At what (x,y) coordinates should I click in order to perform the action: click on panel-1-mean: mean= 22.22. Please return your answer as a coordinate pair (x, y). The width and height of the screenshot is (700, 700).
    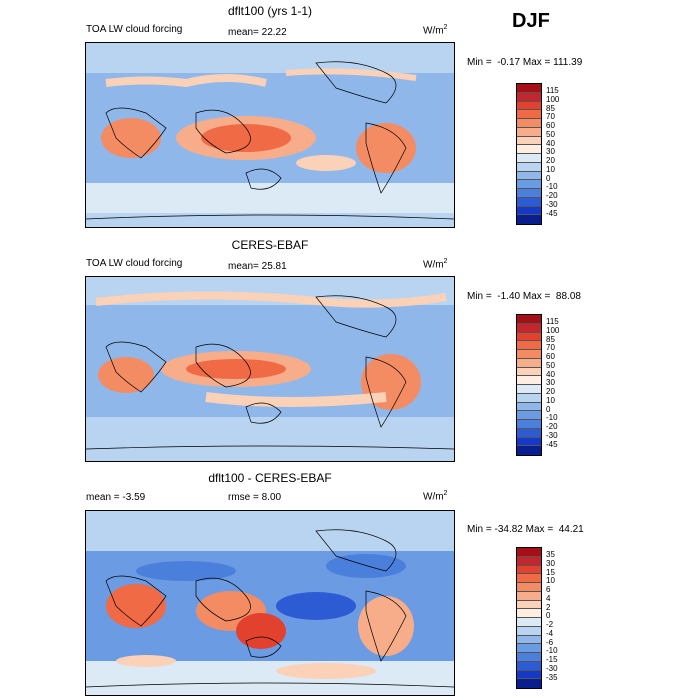
    Looking at the image, I should click on (257, 32).